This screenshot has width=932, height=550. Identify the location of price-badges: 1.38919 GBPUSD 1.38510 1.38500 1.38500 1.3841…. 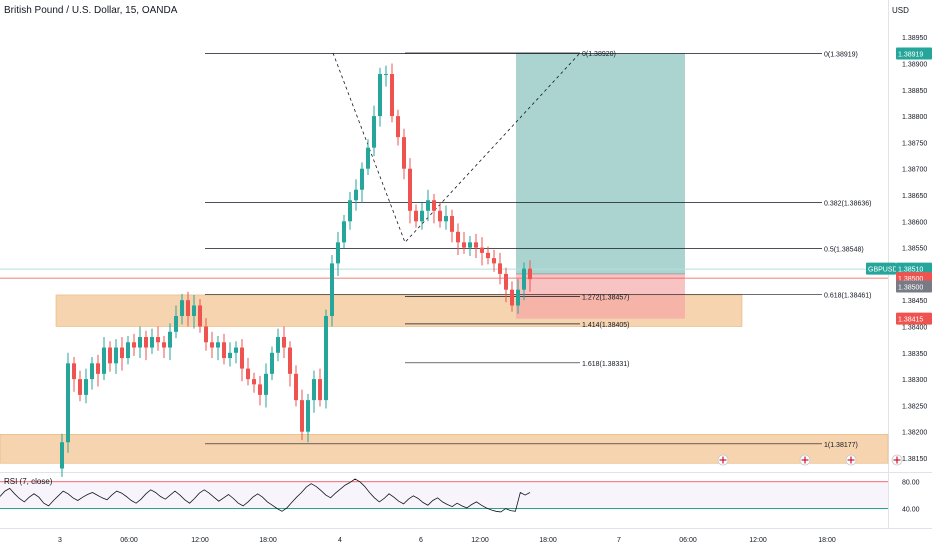
(899, 186).